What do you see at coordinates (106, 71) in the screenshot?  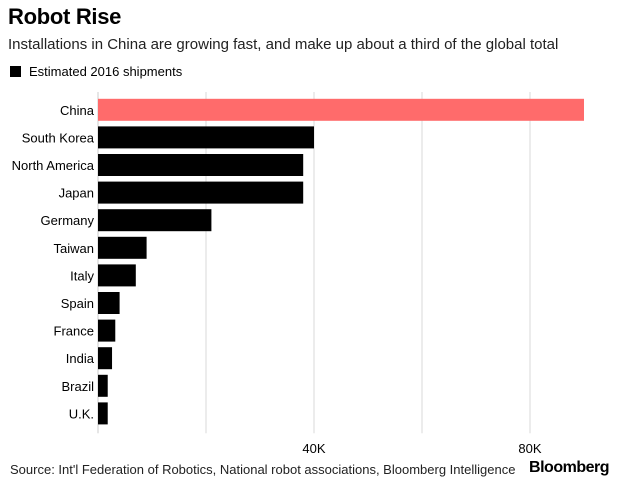 I see `legend-label: Estimated 2016 shipments` at bounding box center [106, 71].